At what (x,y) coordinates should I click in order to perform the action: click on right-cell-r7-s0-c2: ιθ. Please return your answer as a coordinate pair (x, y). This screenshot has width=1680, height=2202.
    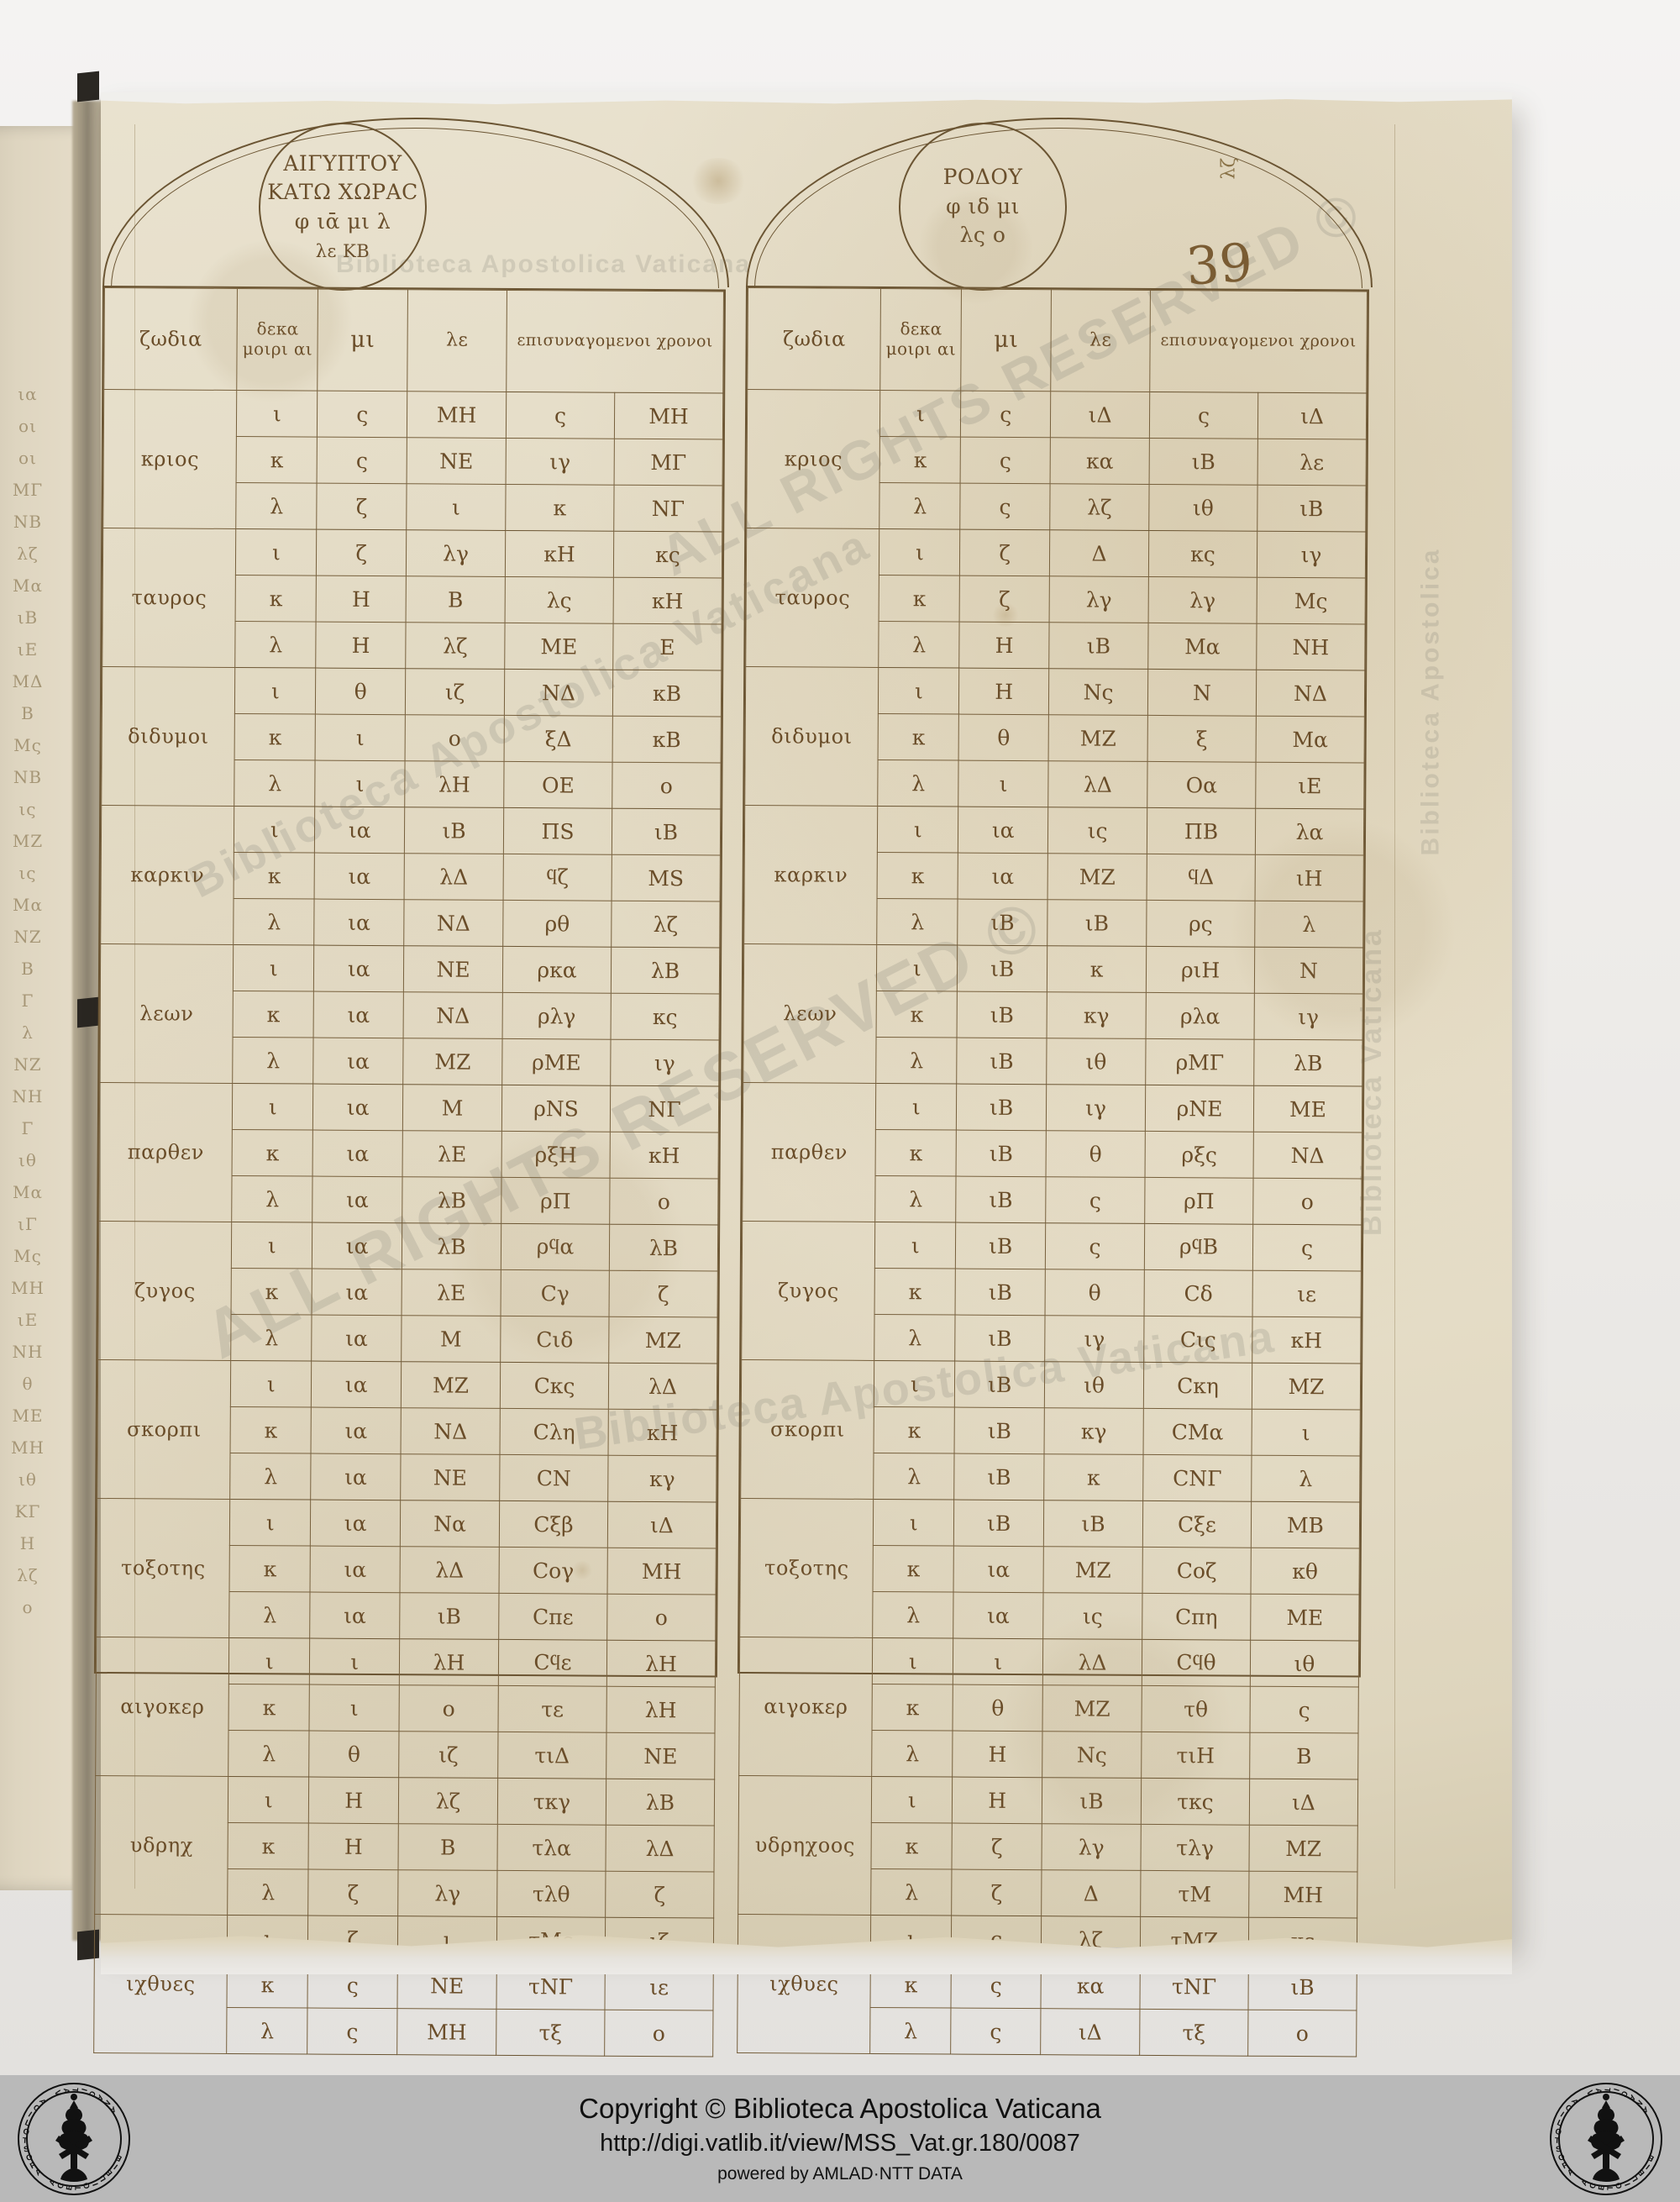
    Looking at the image, I should click on (1094, 1385).